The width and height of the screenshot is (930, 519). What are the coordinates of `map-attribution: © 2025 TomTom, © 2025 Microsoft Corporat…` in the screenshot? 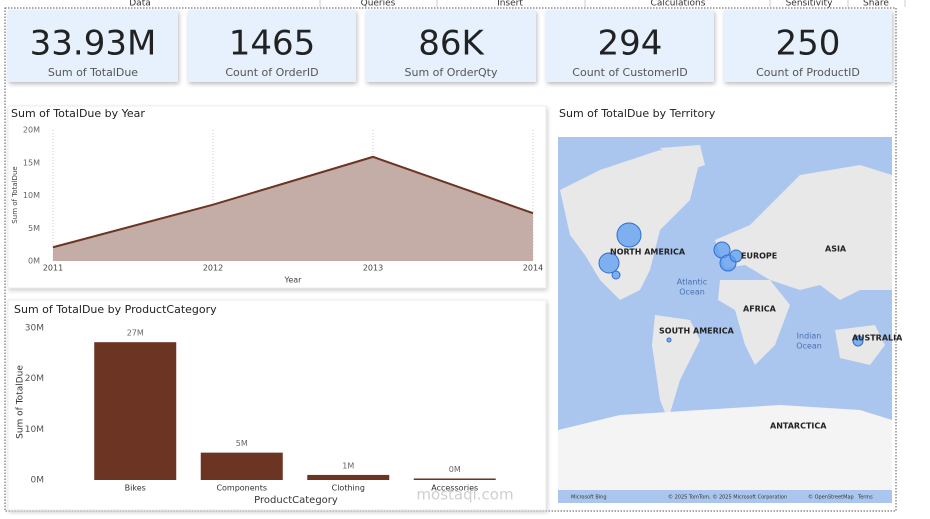 It's located at (727, 497).